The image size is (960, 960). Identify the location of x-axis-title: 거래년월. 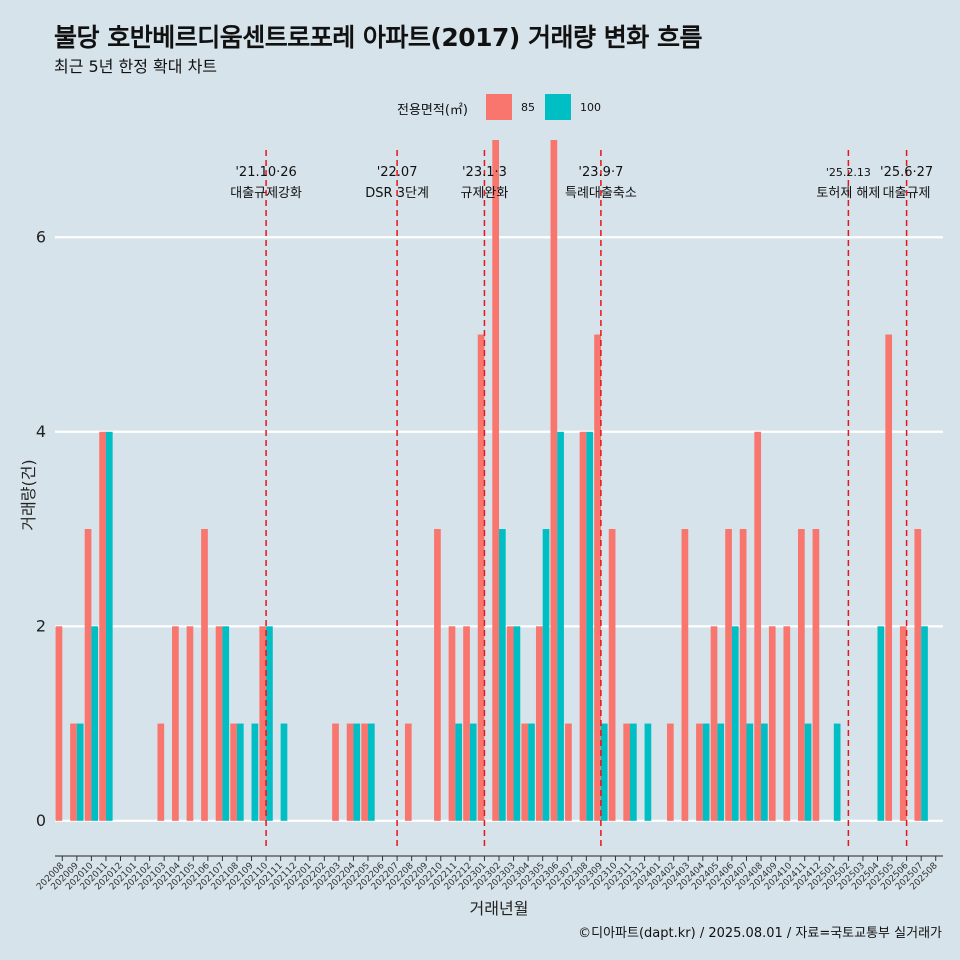
(499, 908).